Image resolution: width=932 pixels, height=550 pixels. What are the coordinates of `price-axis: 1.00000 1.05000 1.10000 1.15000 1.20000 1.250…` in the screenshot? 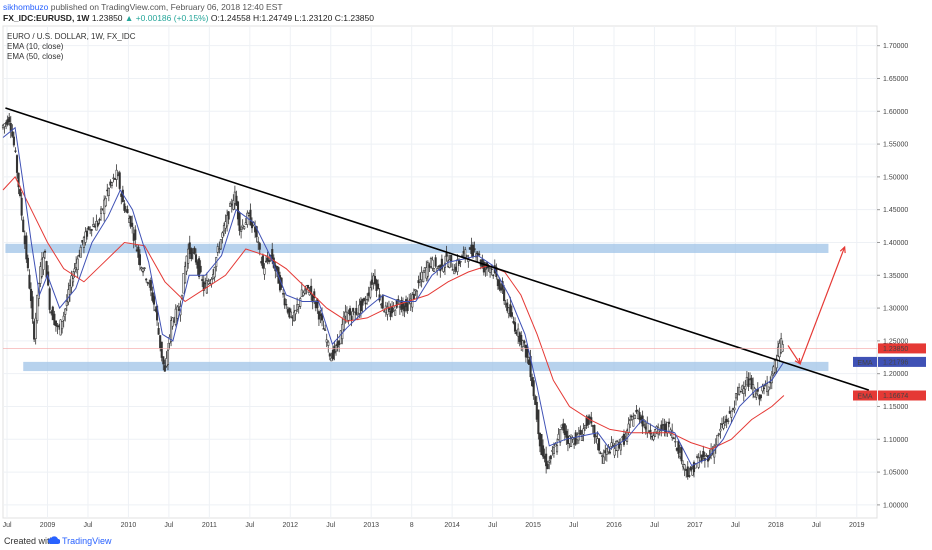 It's located at (892, 276).